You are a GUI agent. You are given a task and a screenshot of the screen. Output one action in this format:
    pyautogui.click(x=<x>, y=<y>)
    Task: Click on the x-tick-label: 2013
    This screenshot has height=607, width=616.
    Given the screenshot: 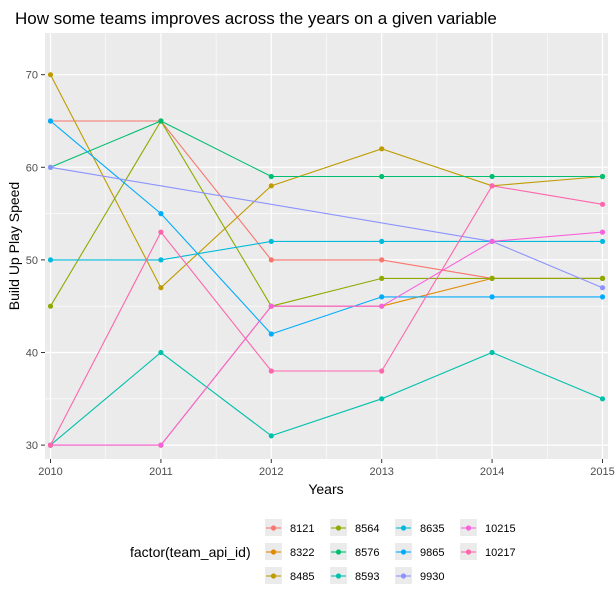 What is the action you would take?
    pyautogui.click(x=381, y=472)
    